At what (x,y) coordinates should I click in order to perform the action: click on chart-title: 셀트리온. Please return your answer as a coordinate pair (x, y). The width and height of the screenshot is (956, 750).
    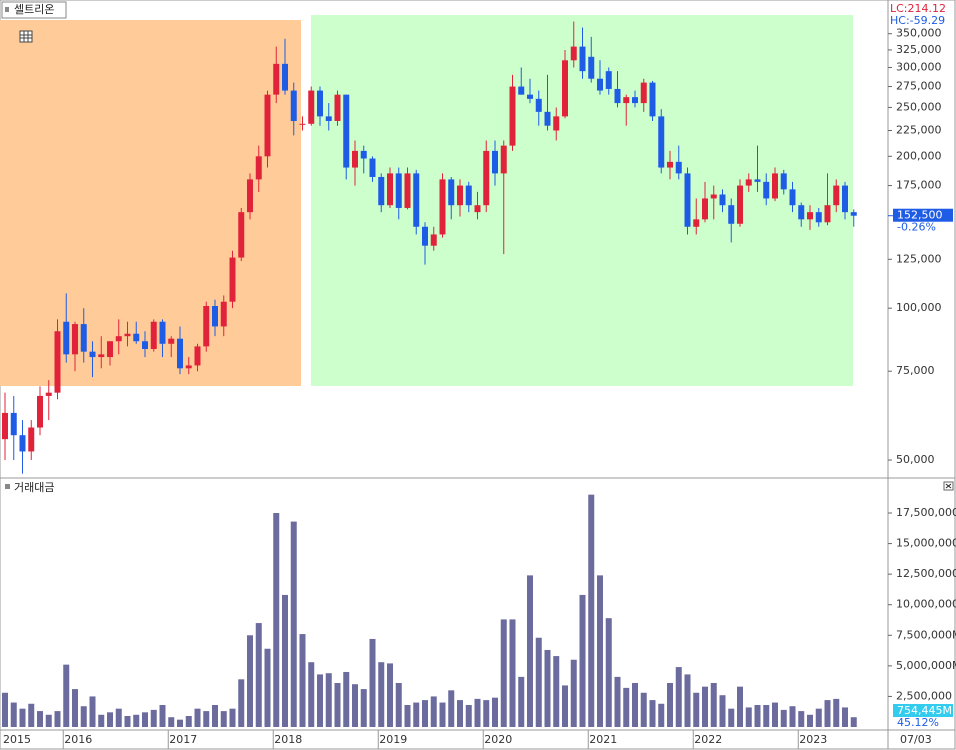
    Looking at the image, I should click on (34, 9).